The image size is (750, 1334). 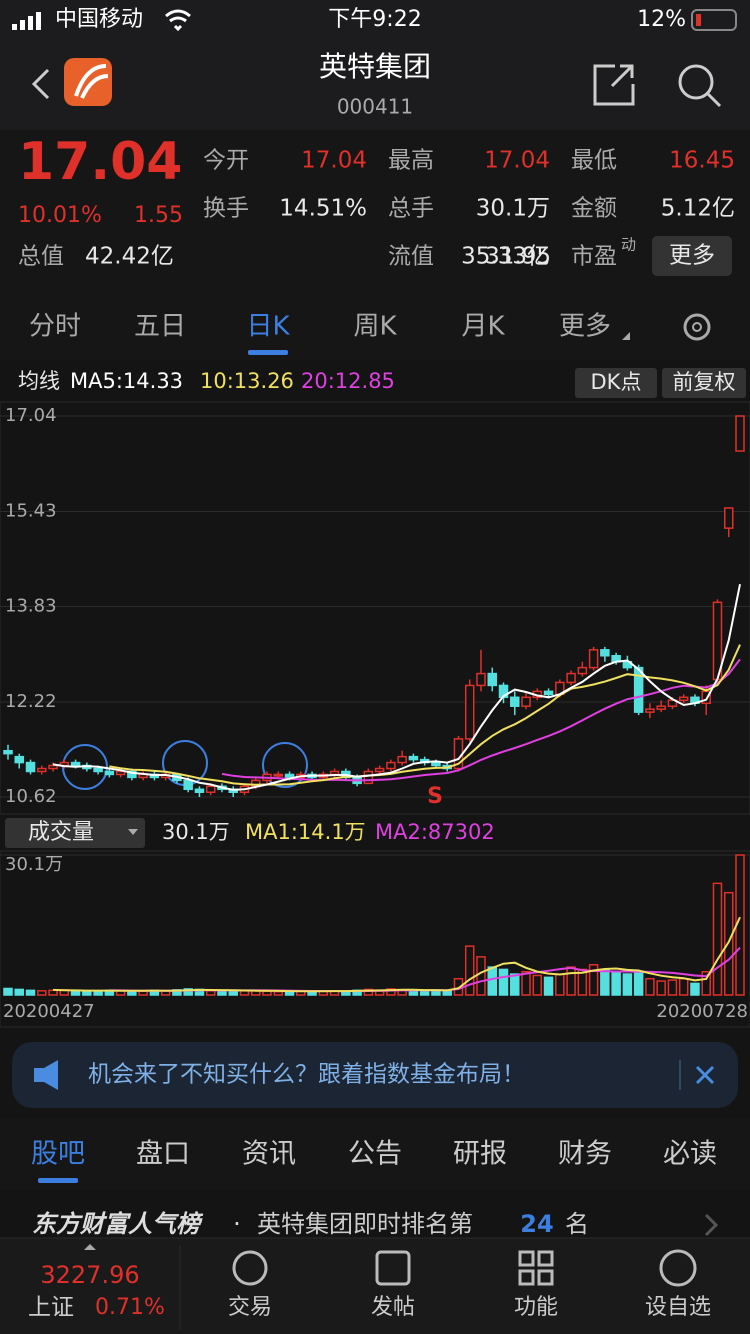 What do you see at coordinates (126, 381) in the screenshot?
I see `ma-legend: MA5:14.33` at bounding box center [126, 381].